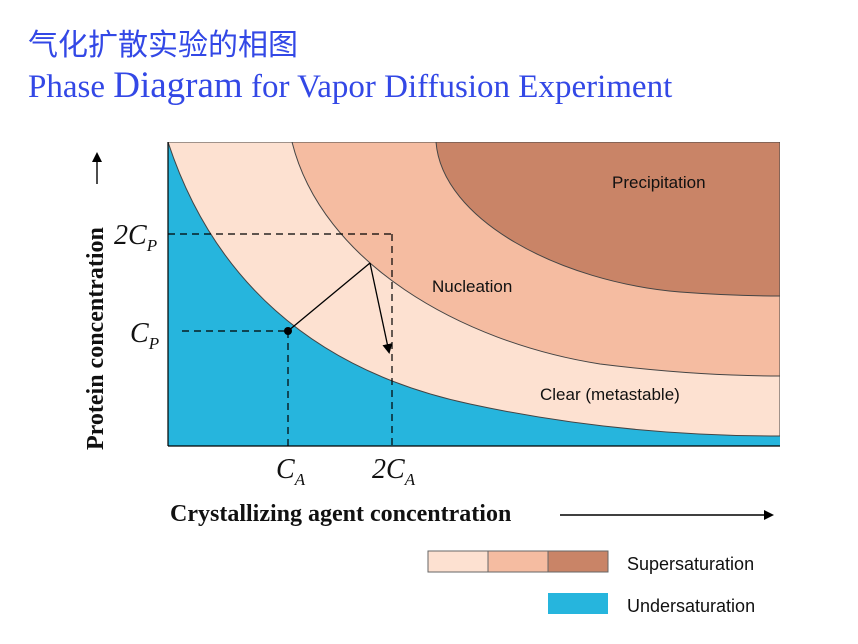 This screenshot has height=644, width=858. I want to click on precipitation-label: Precipitation, so click(659, 182).